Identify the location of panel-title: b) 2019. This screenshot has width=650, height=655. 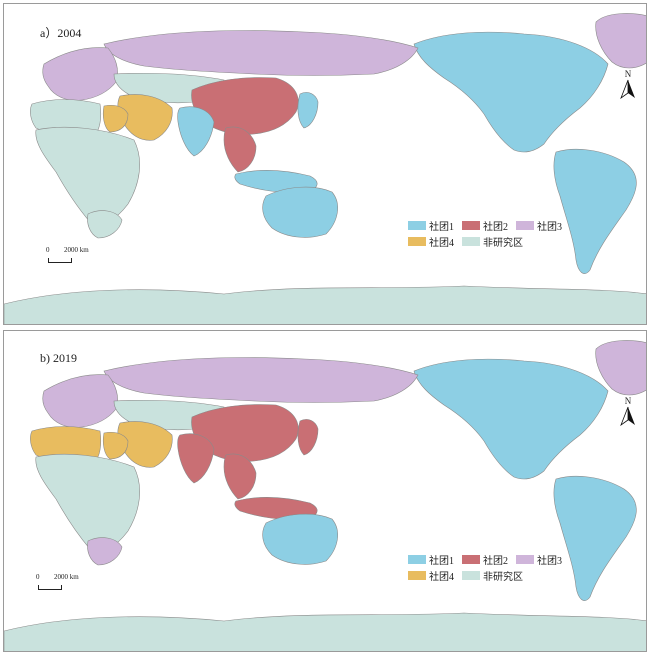
(58, 358).